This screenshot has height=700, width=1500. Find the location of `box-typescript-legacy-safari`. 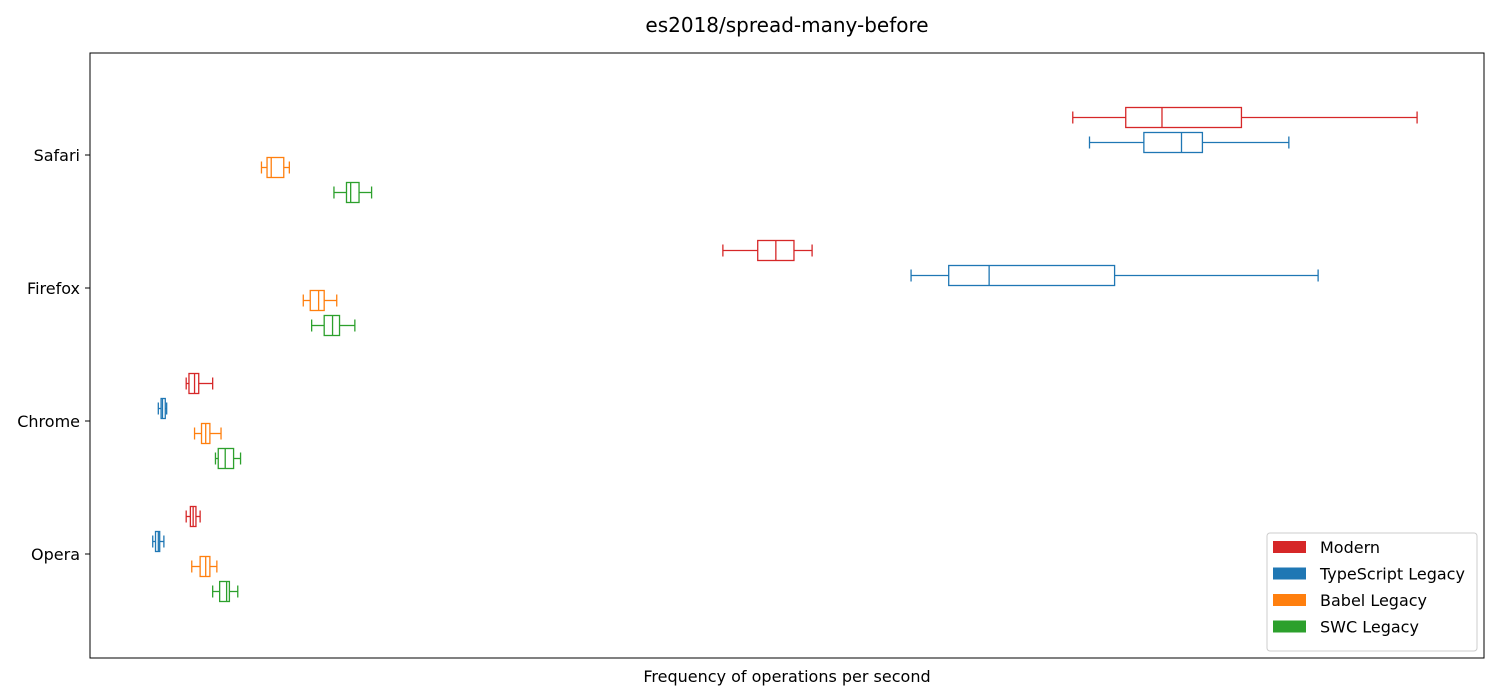

box-typescript-legacy-safari is located at coordinates (1189, 142).